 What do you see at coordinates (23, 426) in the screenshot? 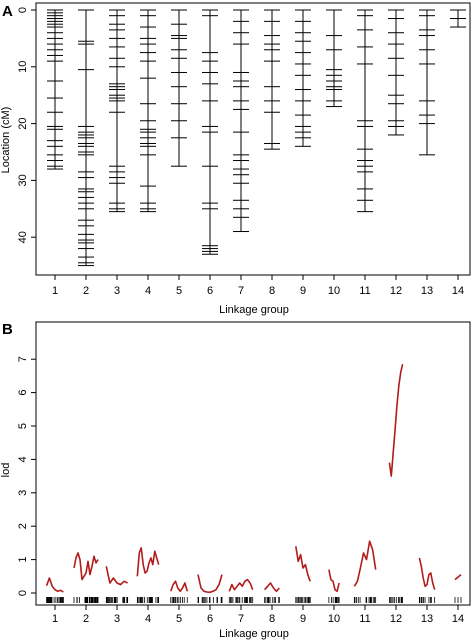
I see `y-tick-label: 5` at bounding box center [23, 426].